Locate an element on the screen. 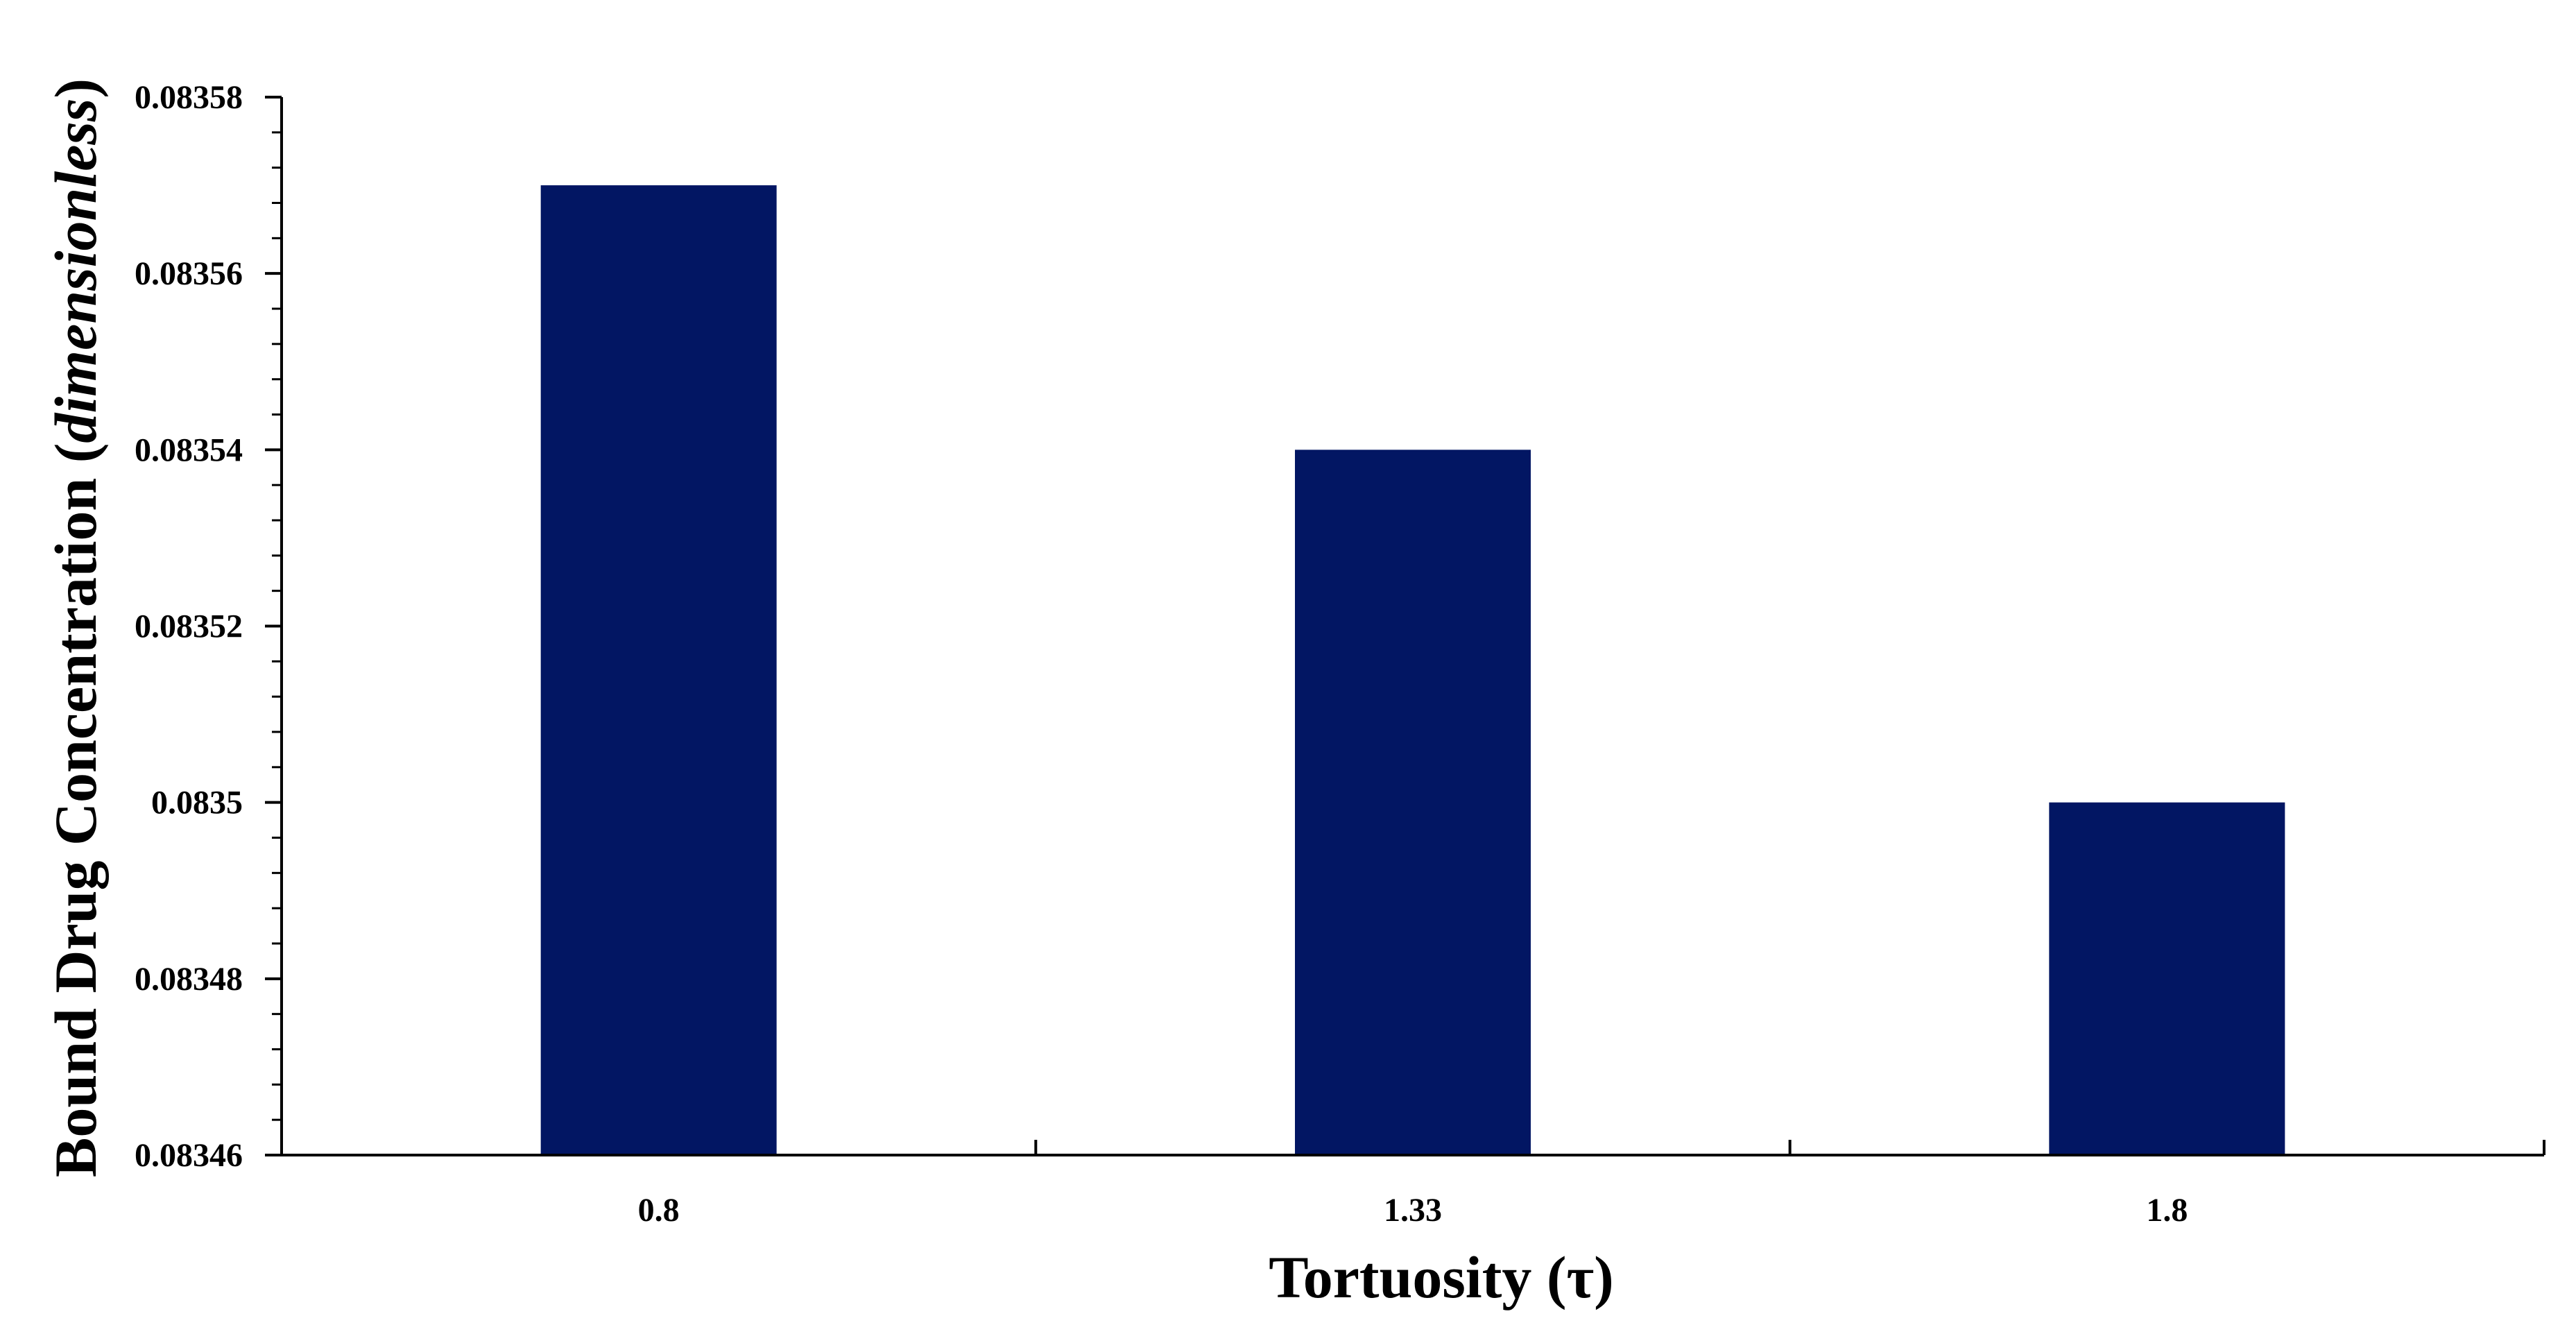 This screenshot has height=1341, width=2576. bar-1.33 is located at coordinates (1413, 803).